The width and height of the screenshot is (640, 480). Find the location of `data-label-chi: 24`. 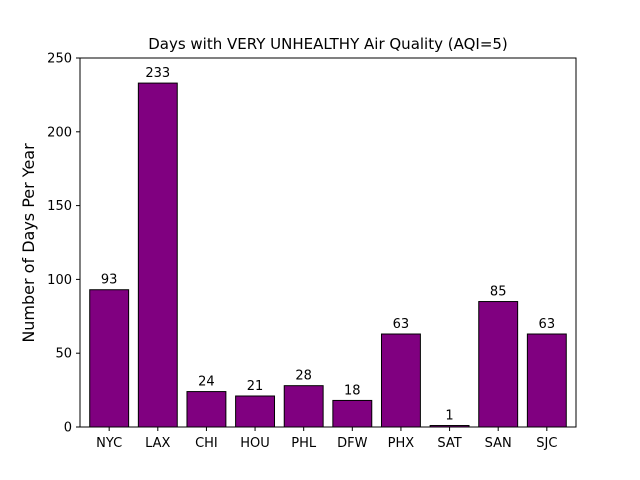

data-label-chi: 24 is located at coordinates (206, 382).